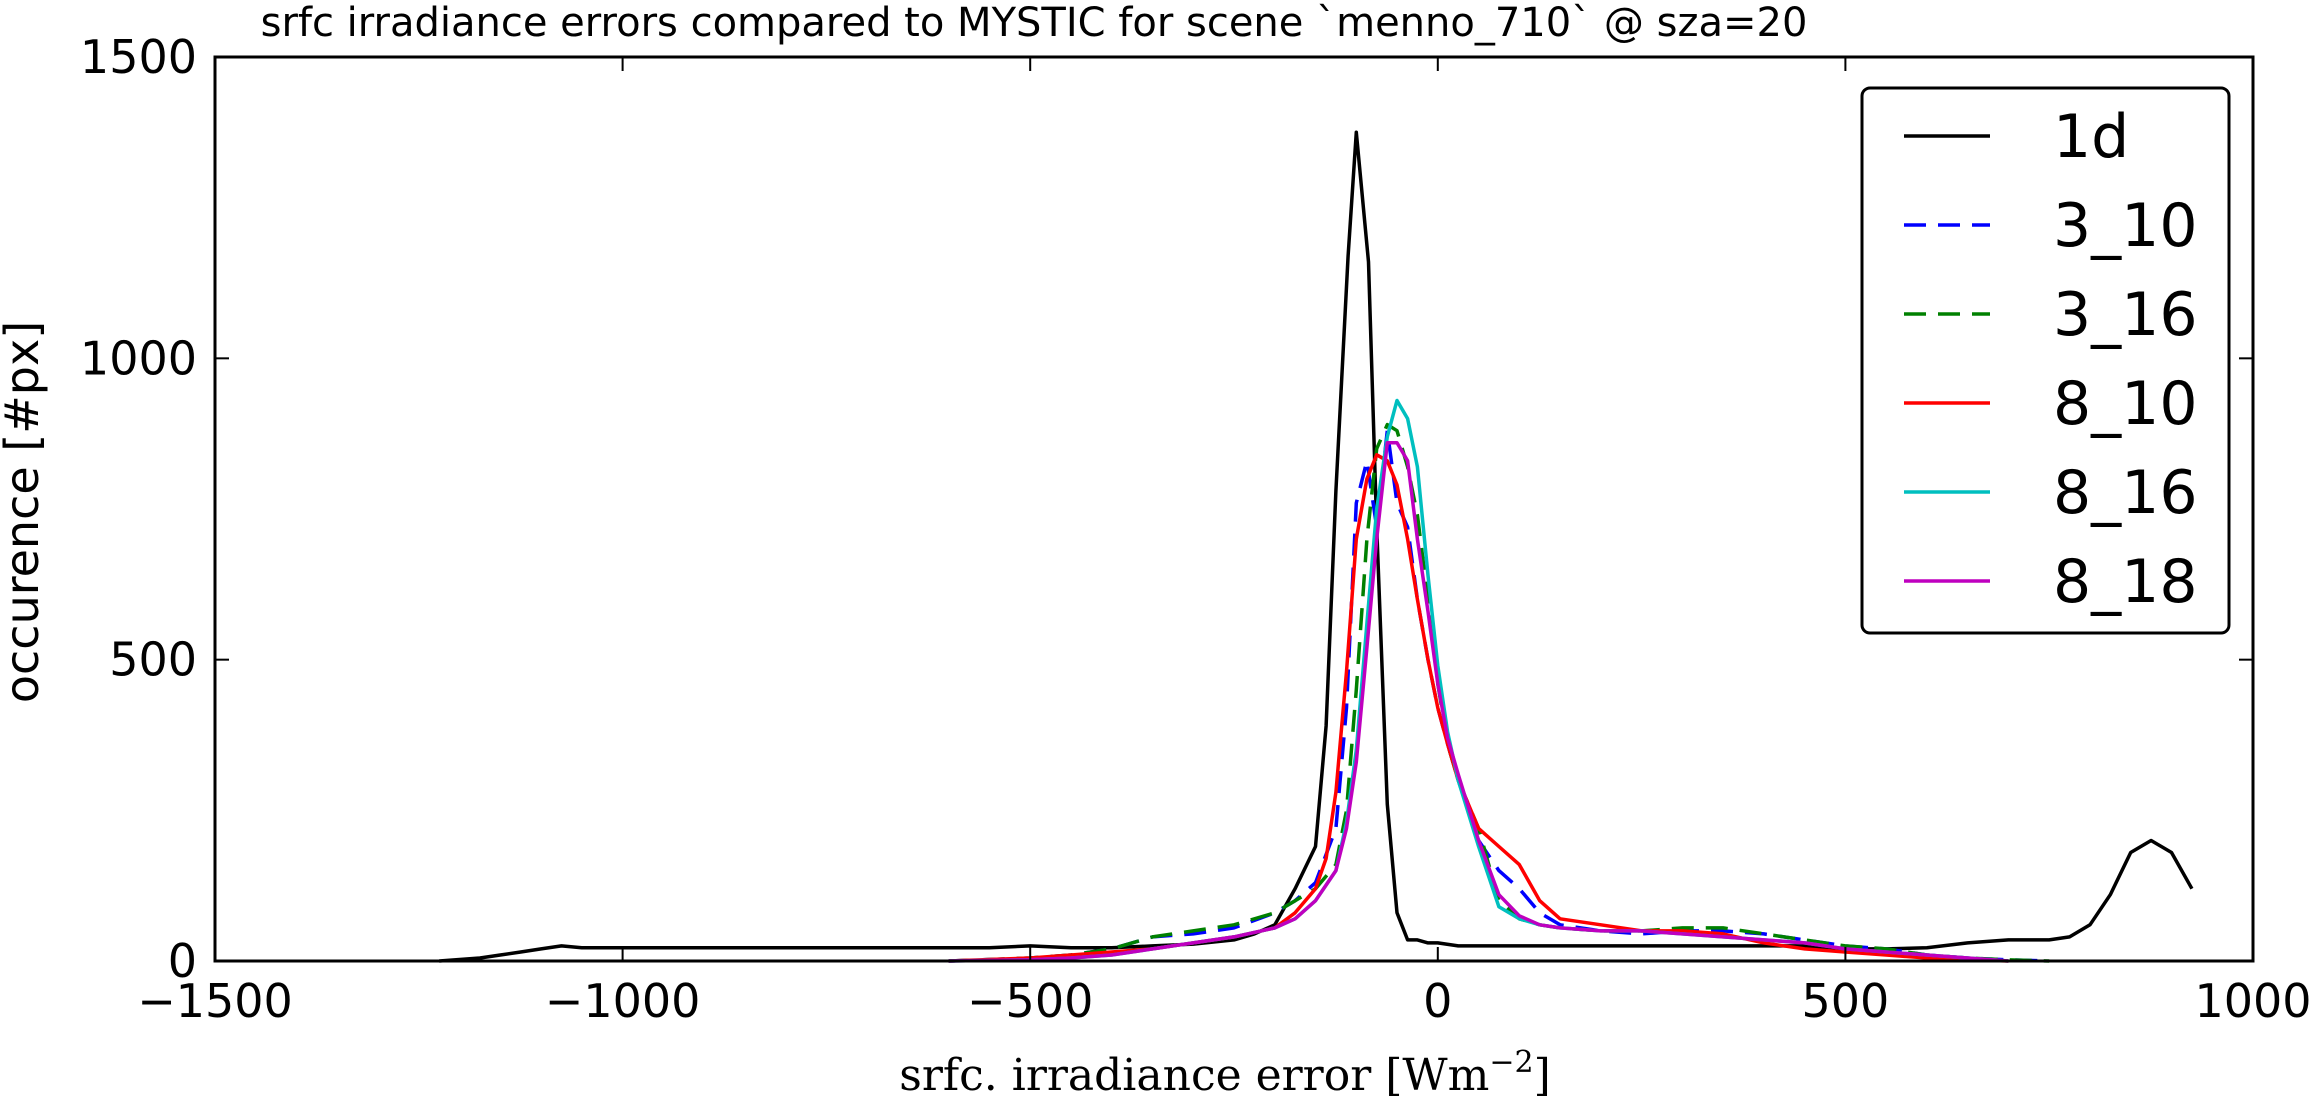  Describe the element at coordinates (24, 512) in the screenshot. I see `y-axis-label: occurence [#px]` at that location.